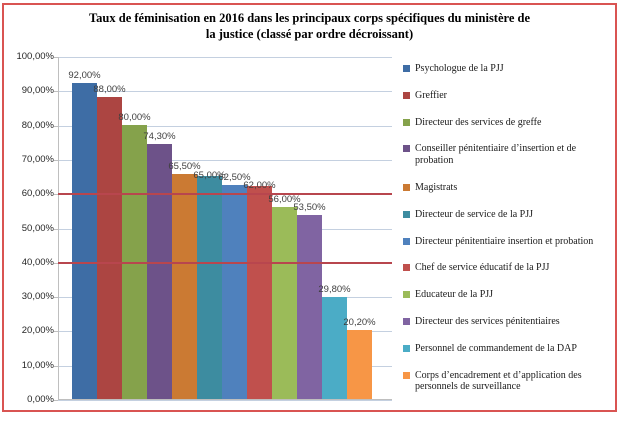 The width and height of the screenshot is (638, 421). What do you see at coordinates (334, 289) in the screenshot?
I see `bar-value-label: 29,80%` at bounding box center [334, 289].